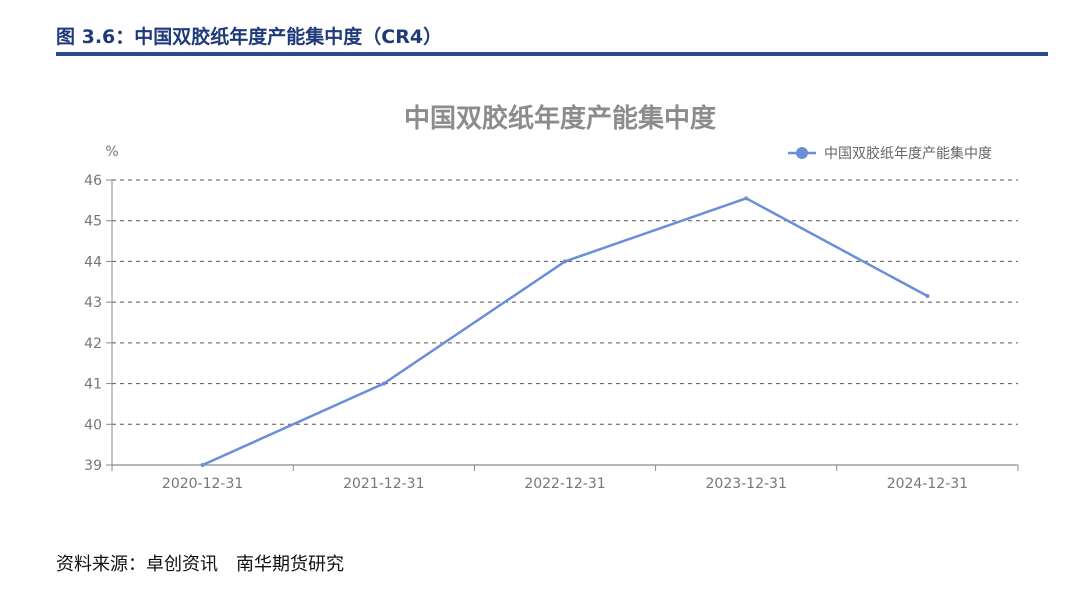 This screenshot has height=606, width=1080. Describe the element at coordinates (93, 181) in the screenshot. I see `y-tick-label: 46` at that location.